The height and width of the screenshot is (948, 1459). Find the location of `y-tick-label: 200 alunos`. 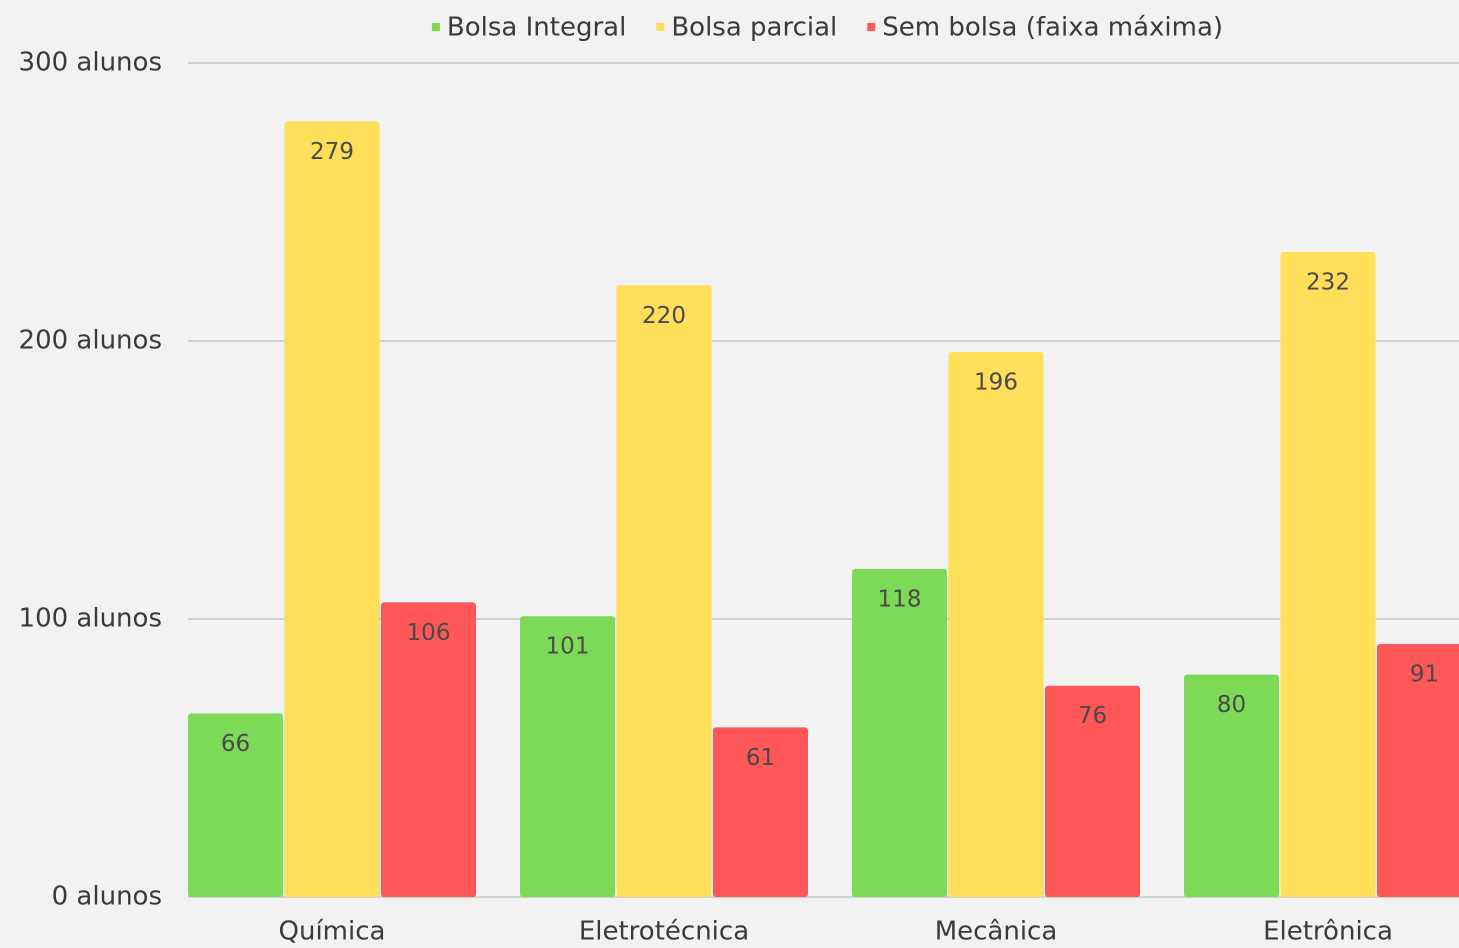

y-tick-label: 200 alunos is located at coordinates (90, 341).